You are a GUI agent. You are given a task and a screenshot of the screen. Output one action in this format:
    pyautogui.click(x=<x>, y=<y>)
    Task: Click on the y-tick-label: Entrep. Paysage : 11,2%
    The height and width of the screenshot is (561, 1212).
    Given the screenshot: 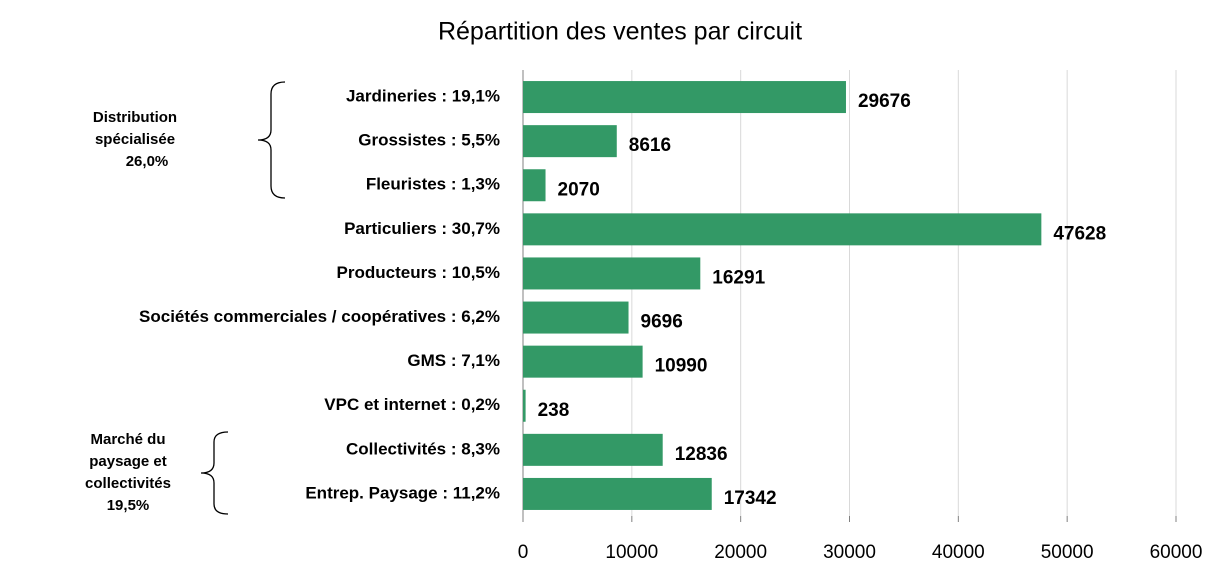 What is the action you would take?
    pyautogui.click(x=402, y=492)
    